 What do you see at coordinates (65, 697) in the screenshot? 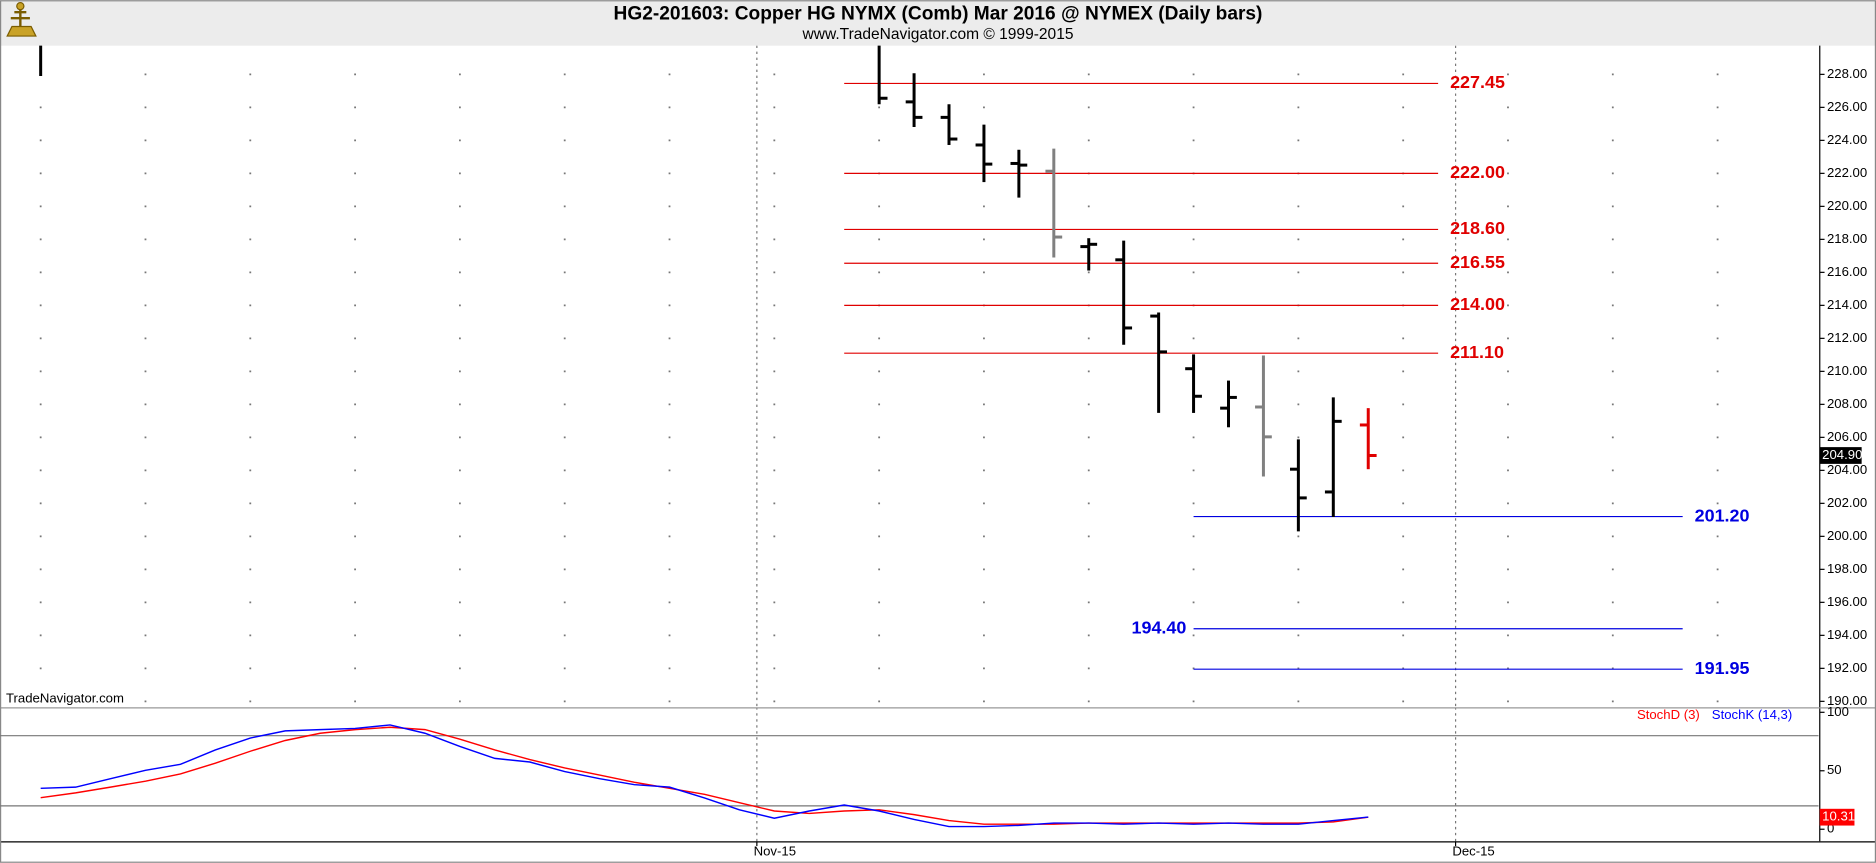
I see `watermark: TradeNavigator.com` at bounding box center [65, 697].